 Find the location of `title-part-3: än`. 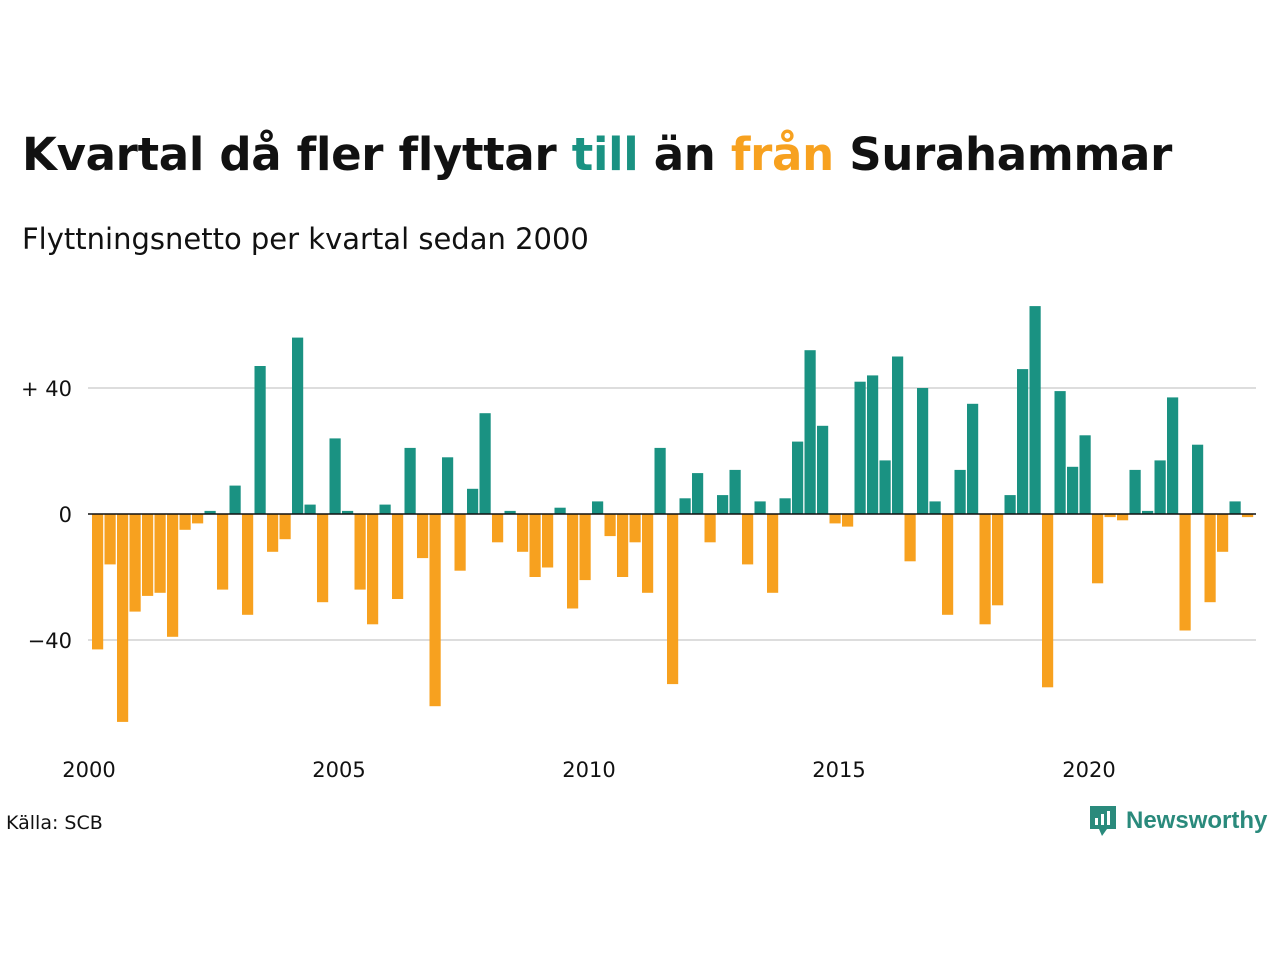

title-part-3: än is located at coordinates (684, 154).